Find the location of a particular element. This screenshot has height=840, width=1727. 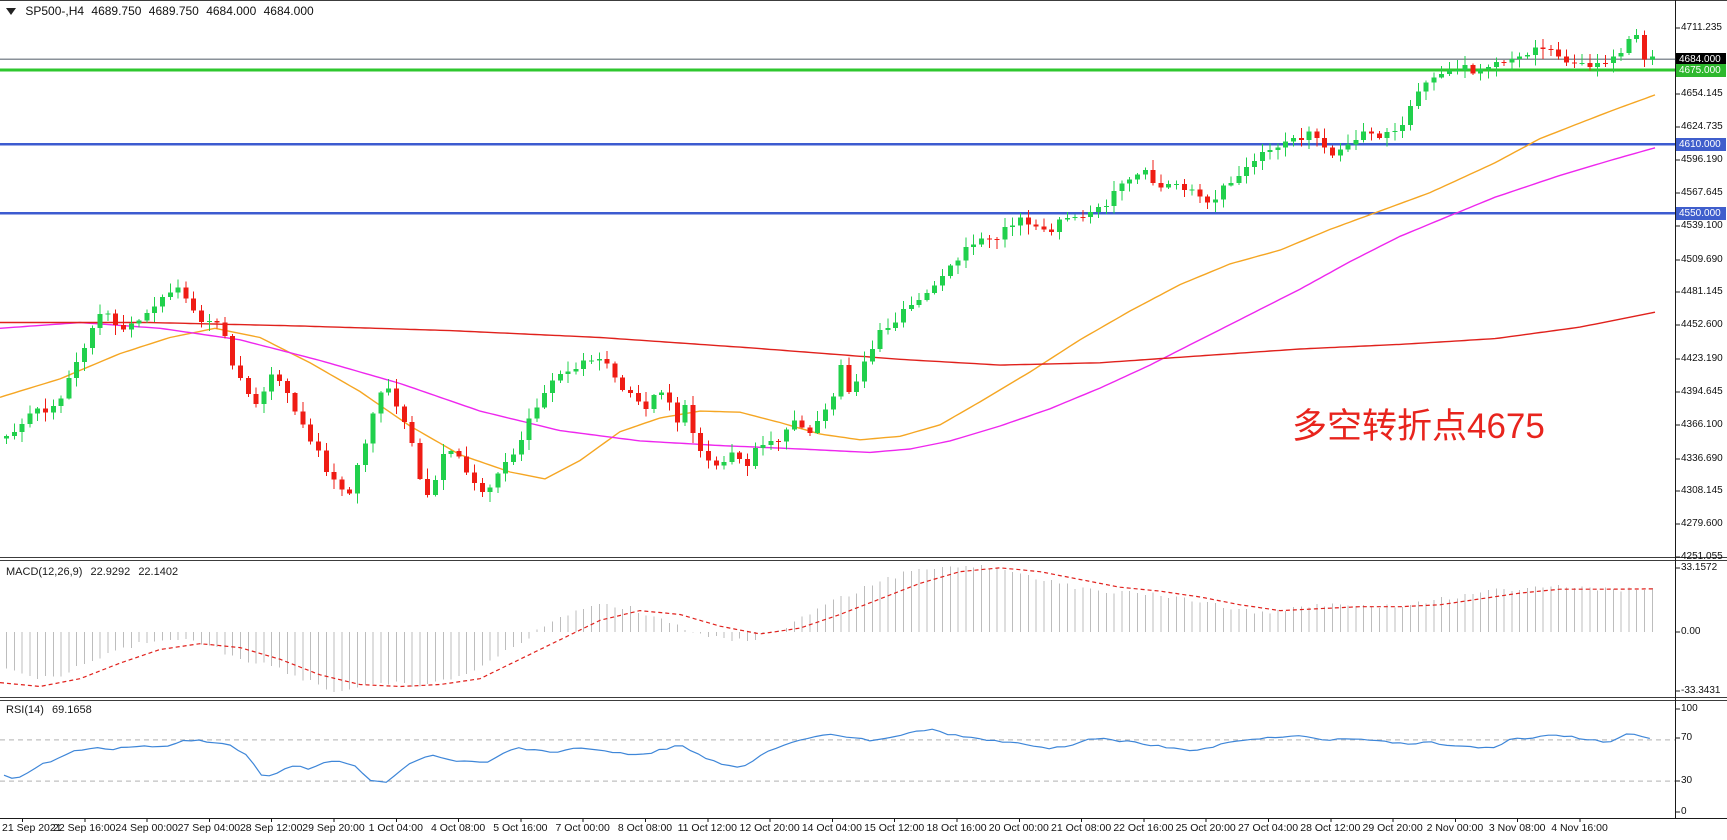

time-axis-label: 5 Oct 16:00 is located at coordinates (520, 828).